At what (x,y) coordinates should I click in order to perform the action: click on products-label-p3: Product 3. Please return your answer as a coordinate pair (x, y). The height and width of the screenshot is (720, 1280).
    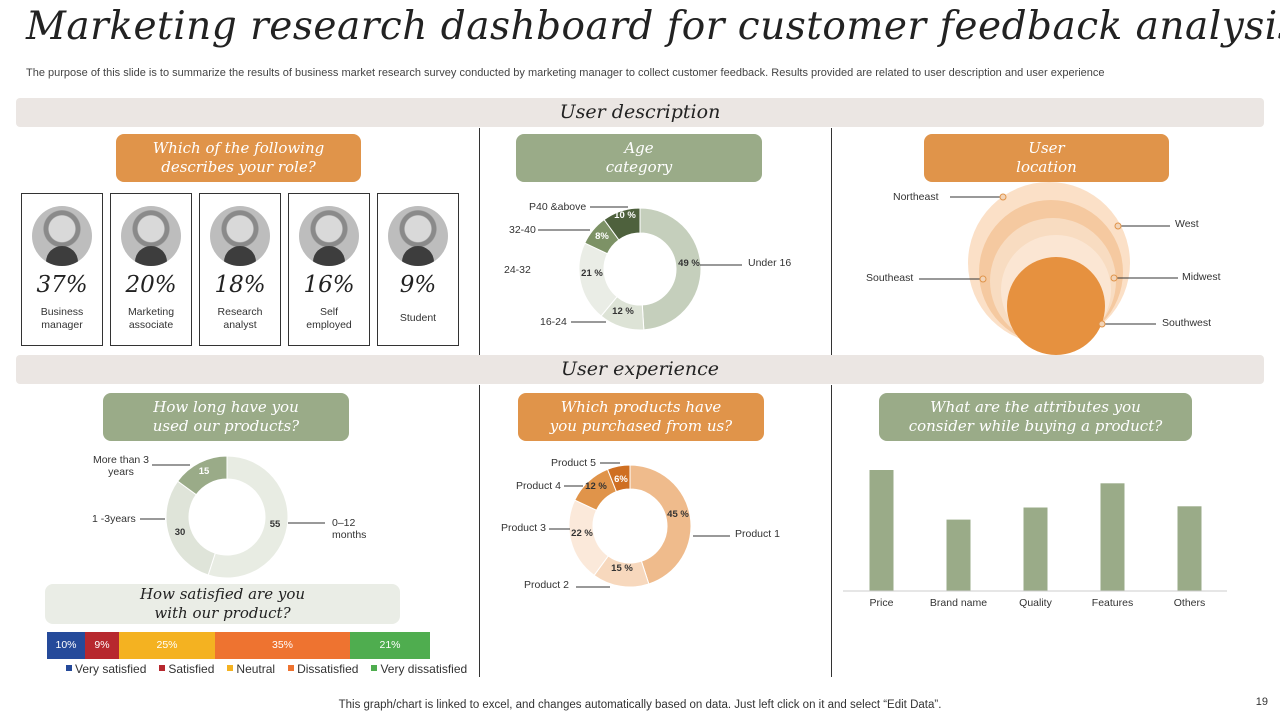
    Looking at the image, I should click on (523, 528).